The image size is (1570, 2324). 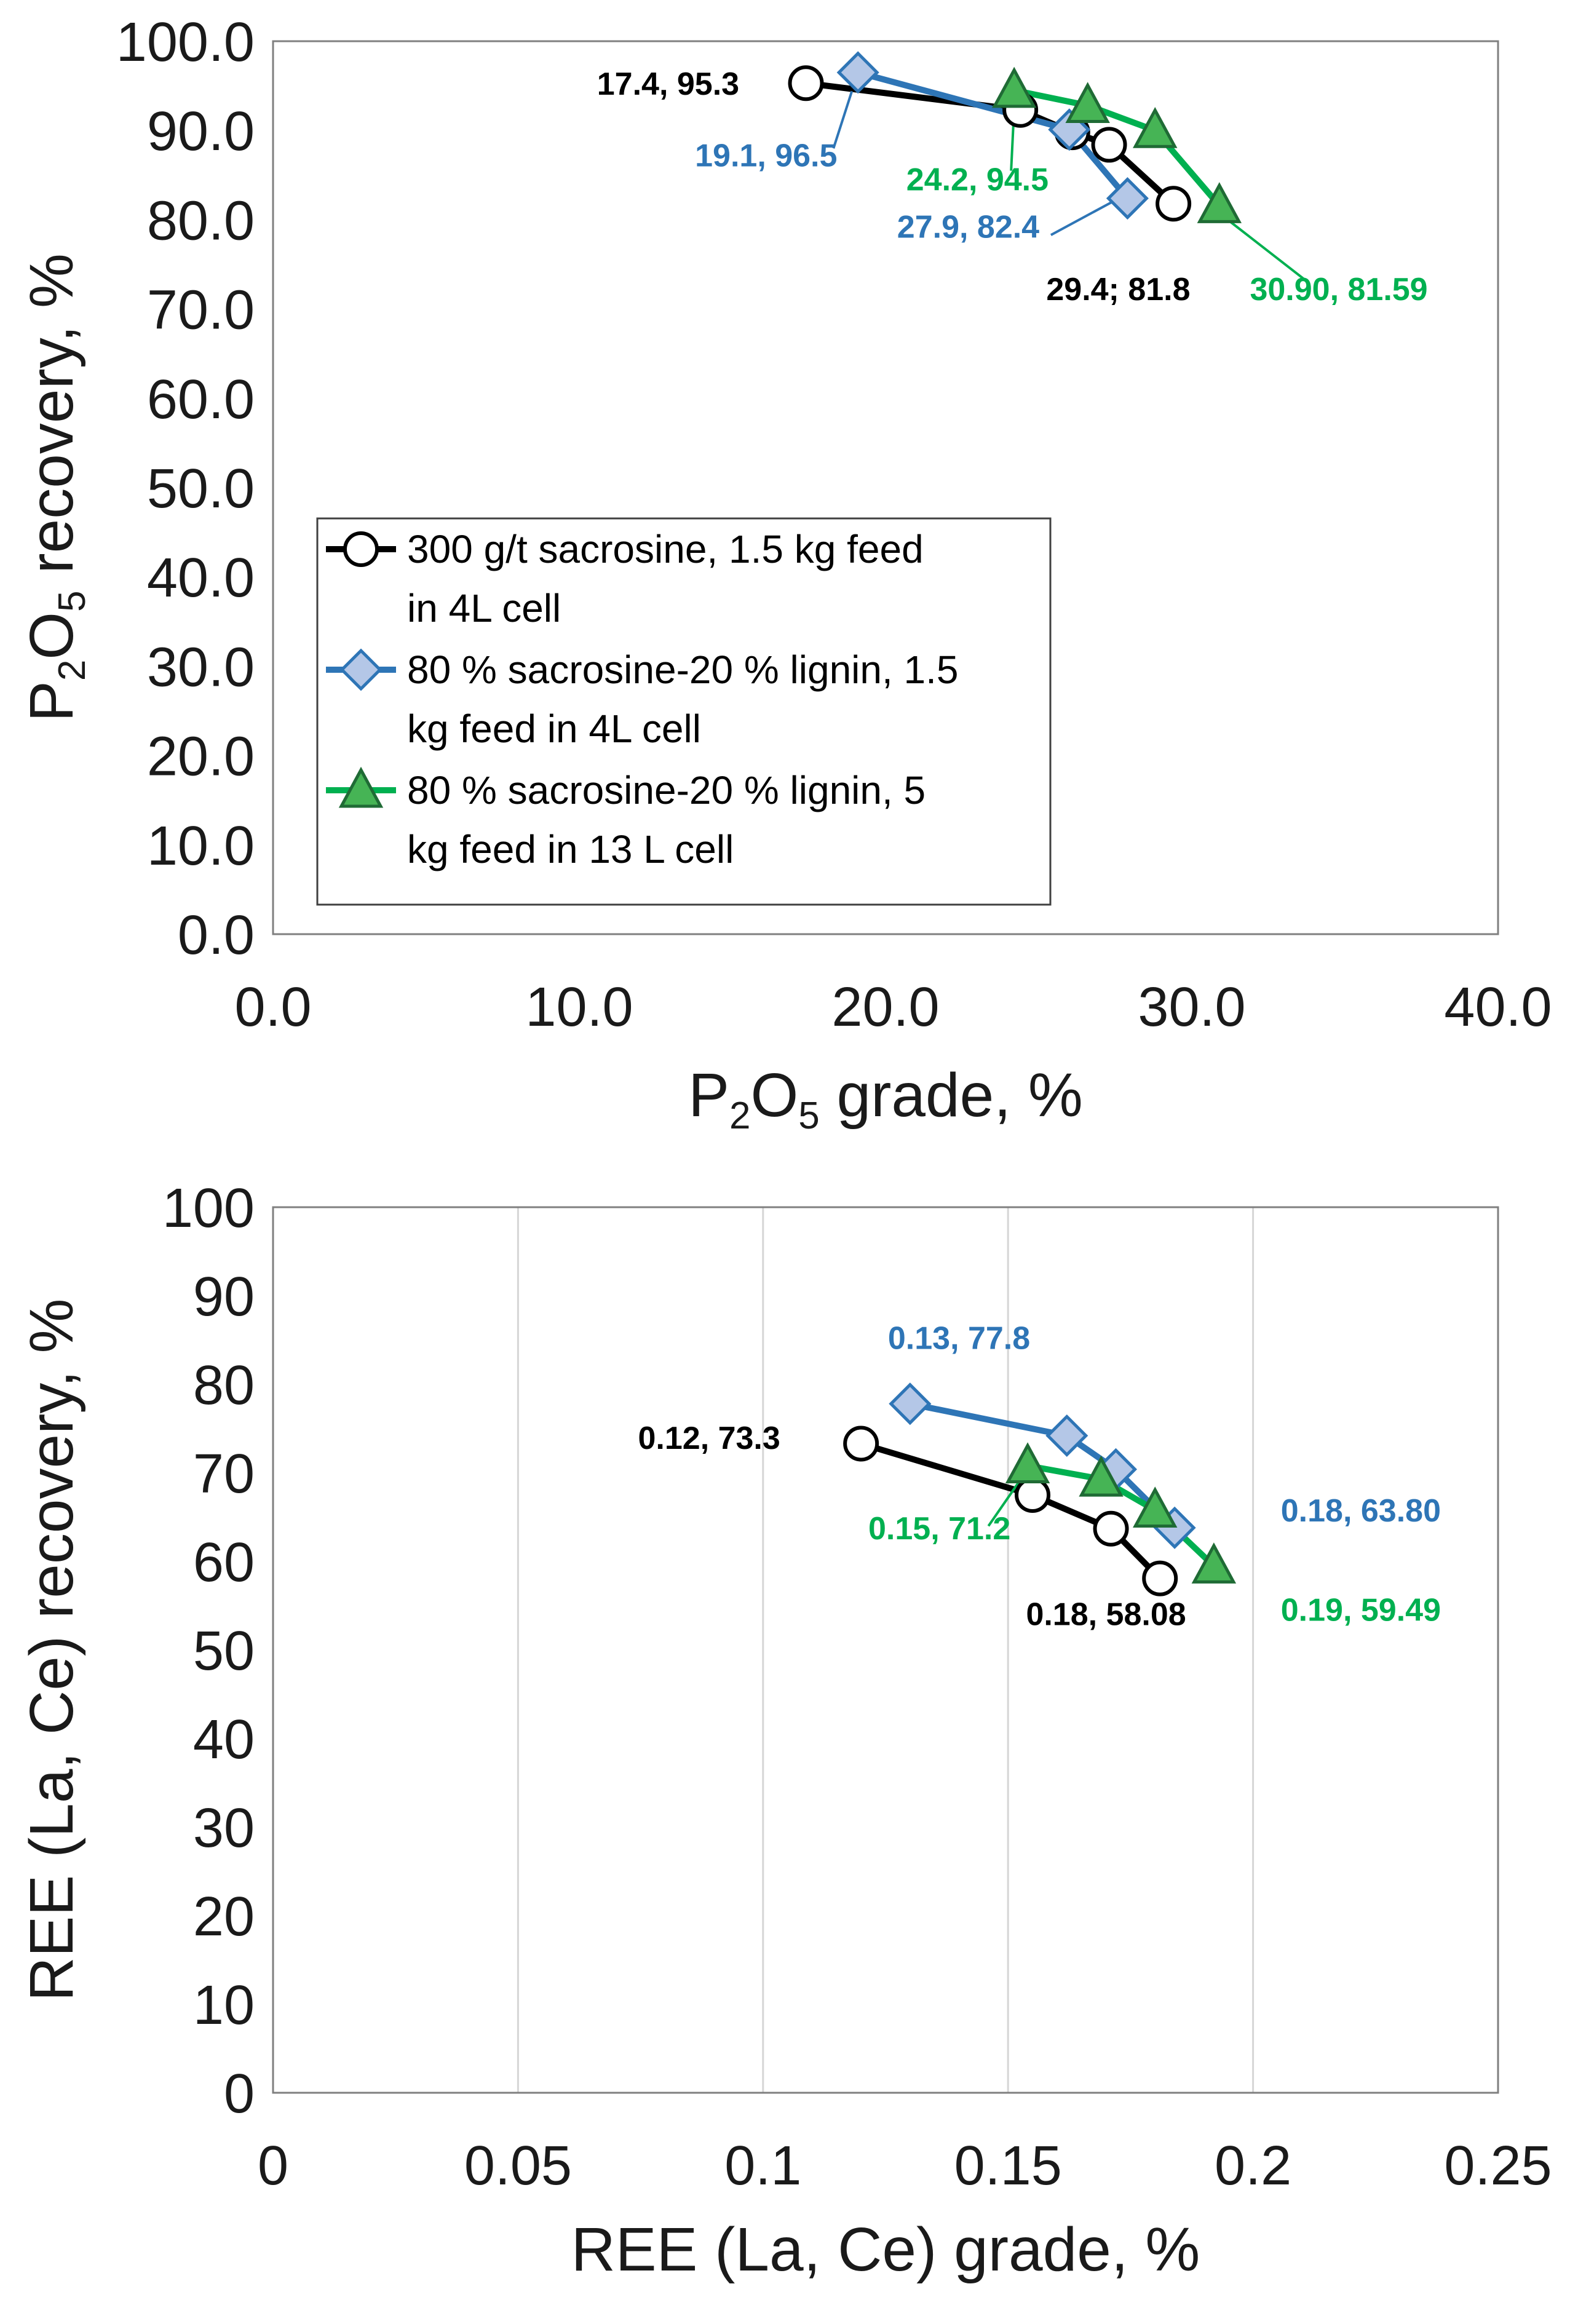 What do you see at coordinates (666, 790) in the screenshot?
I see `legend-label: 80 % sacrosine-20 % lignin, 5` at bounding box center [666, 790].